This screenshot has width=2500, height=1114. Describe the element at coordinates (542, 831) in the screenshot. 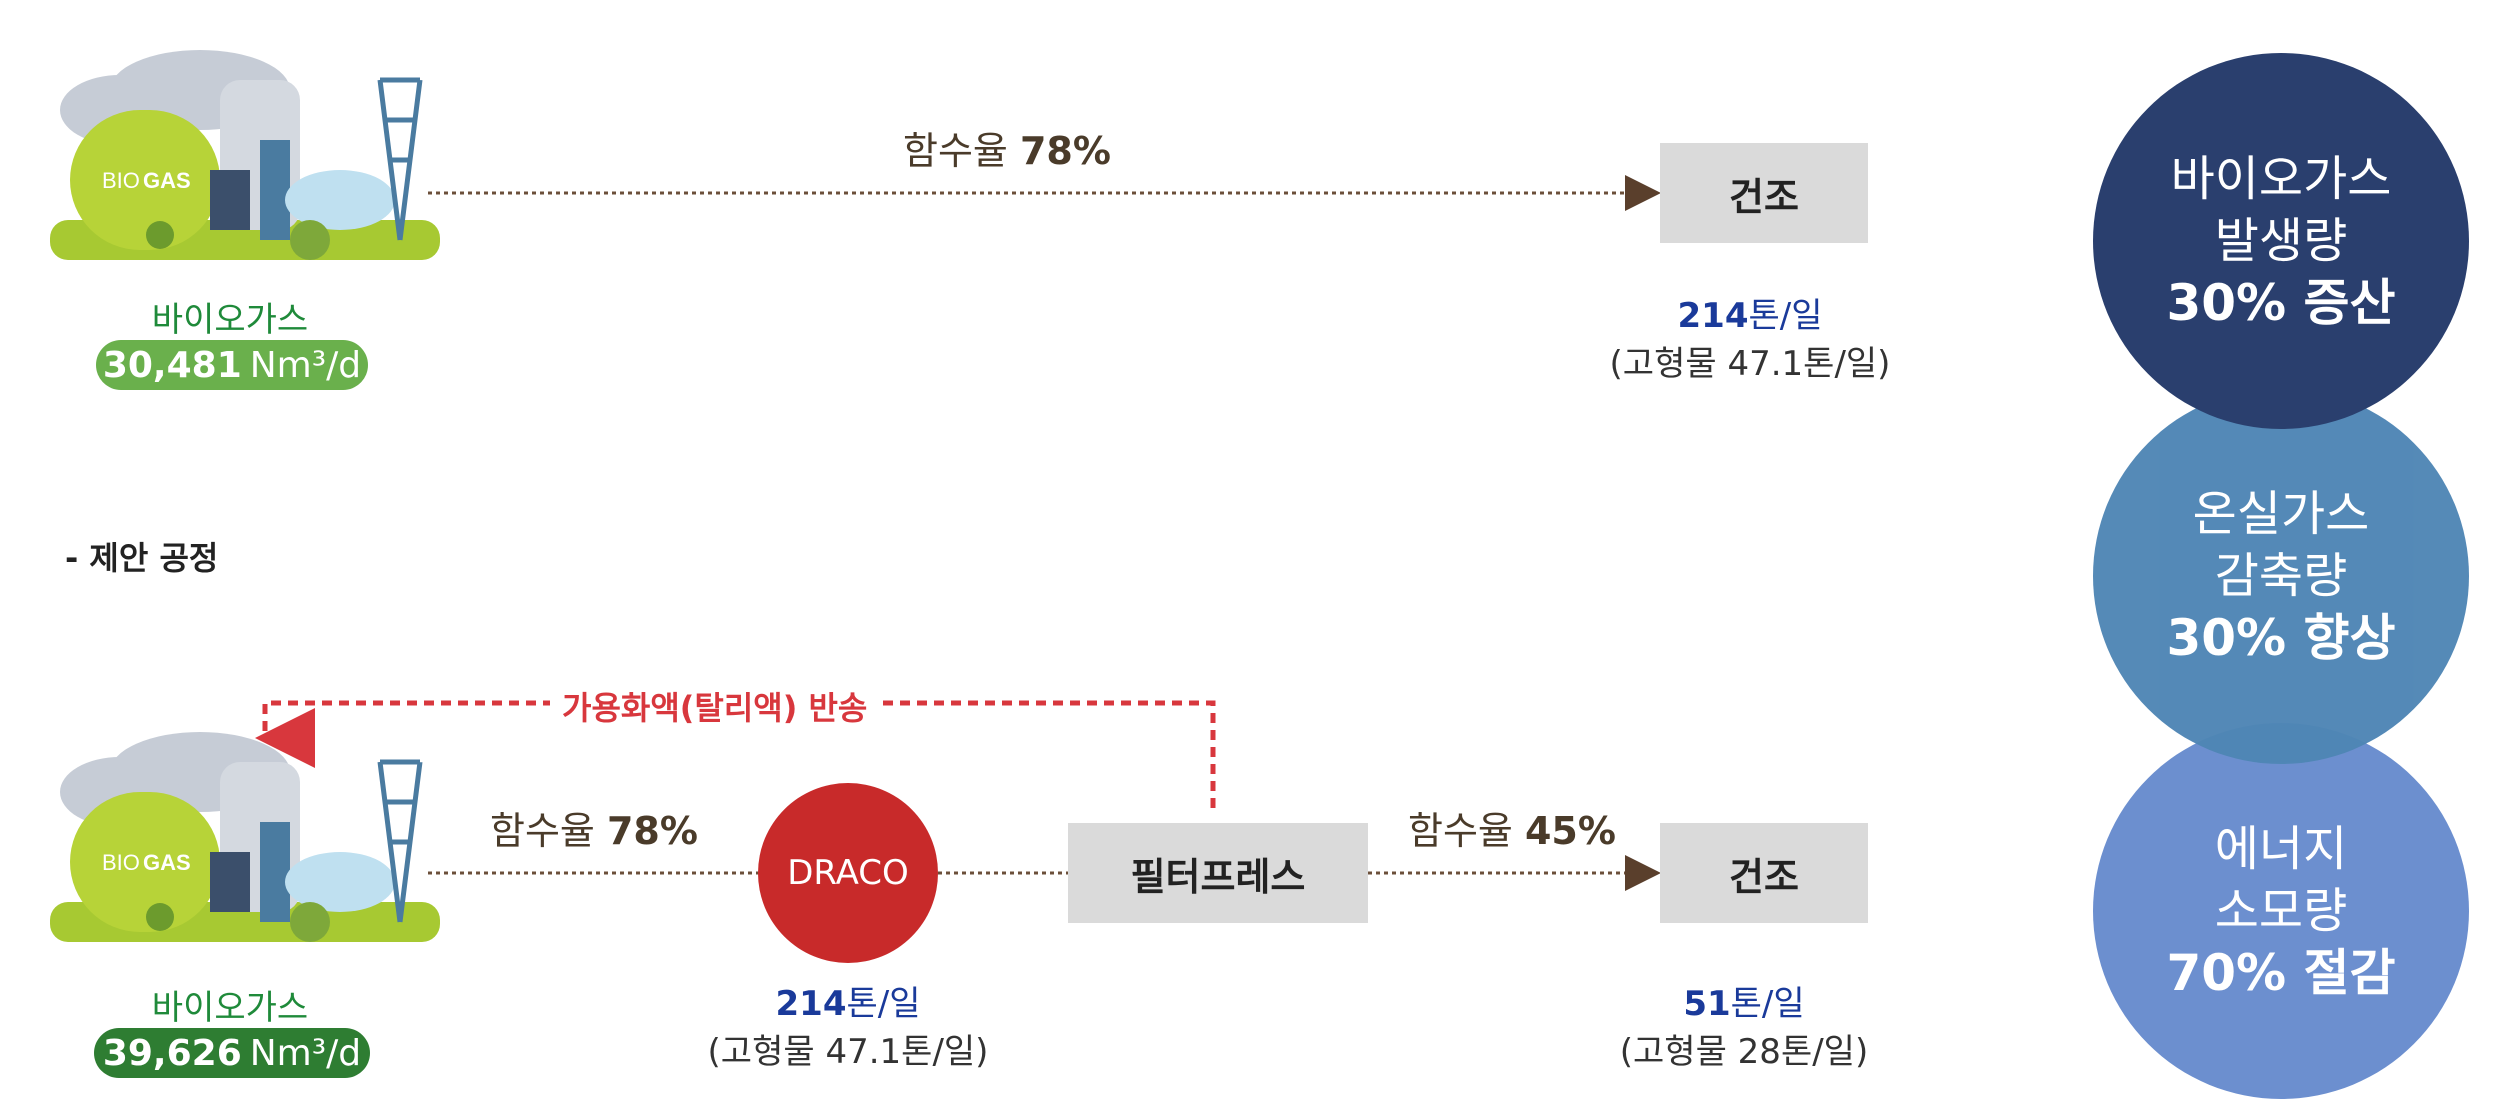

I see `moisture-label-1-bottom: 함수율` at that location.